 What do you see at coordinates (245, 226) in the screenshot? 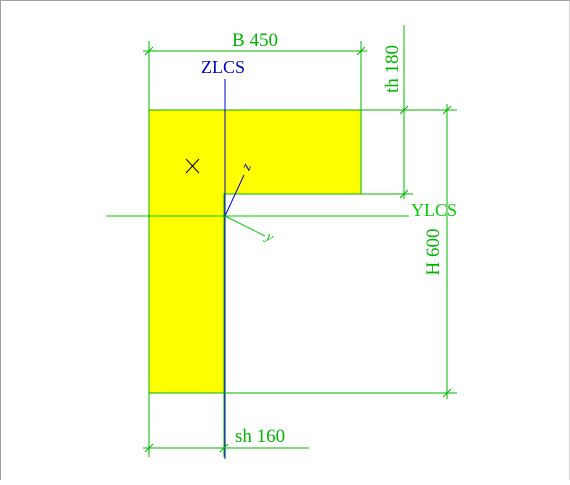
I see `local-y-axis-line` at bounding box center [245, 226].